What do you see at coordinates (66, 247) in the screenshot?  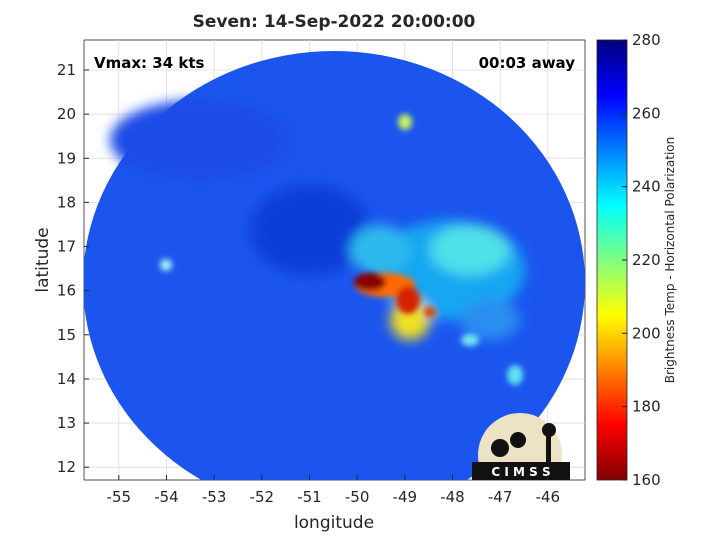 I see `y-tick-label: 17` at bounding box center [66, 247].